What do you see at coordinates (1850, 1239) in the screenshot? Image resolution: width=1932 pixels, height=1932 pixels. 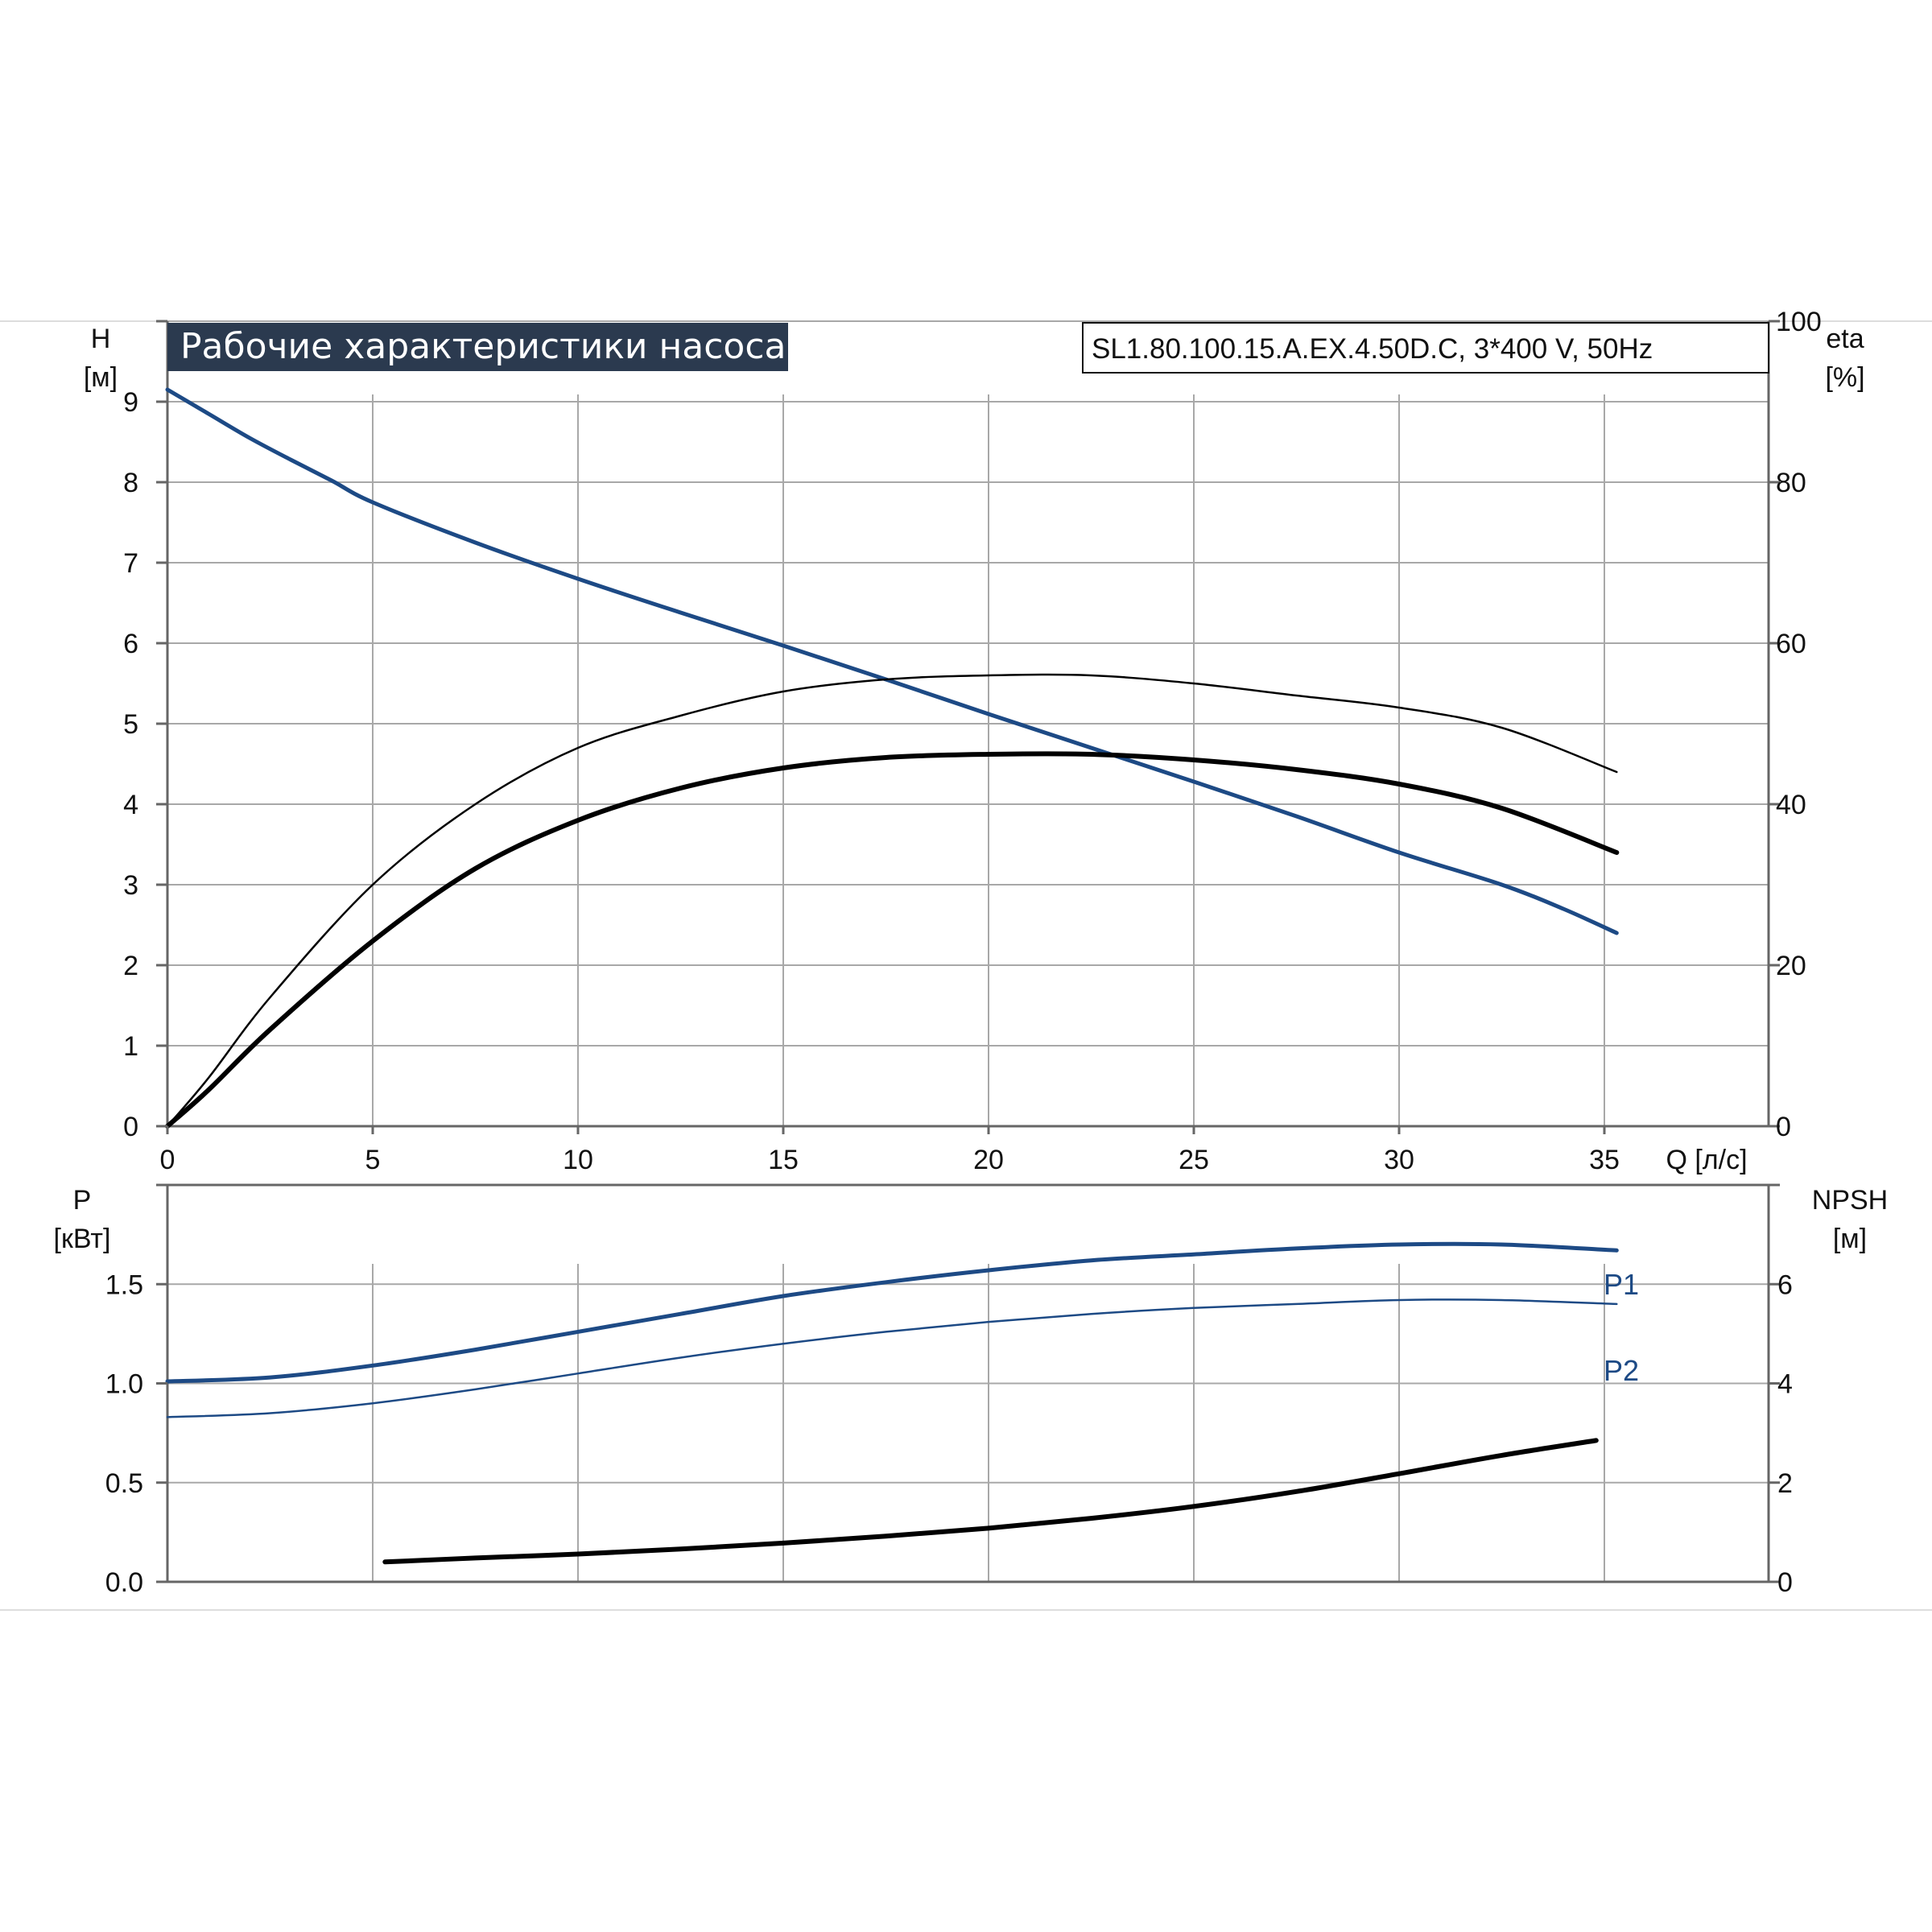 I see `bottom-right-axis-unit: [м]` at bounding box center [1850, 1239].